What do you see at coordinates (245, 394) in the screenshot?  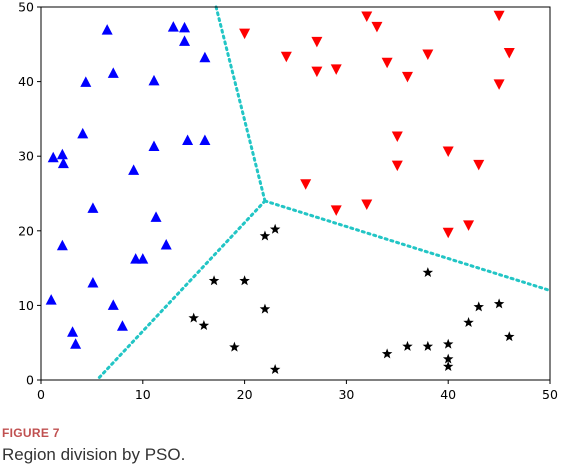 I see `x-tick-label: 20` at bounding box center [245, 394].